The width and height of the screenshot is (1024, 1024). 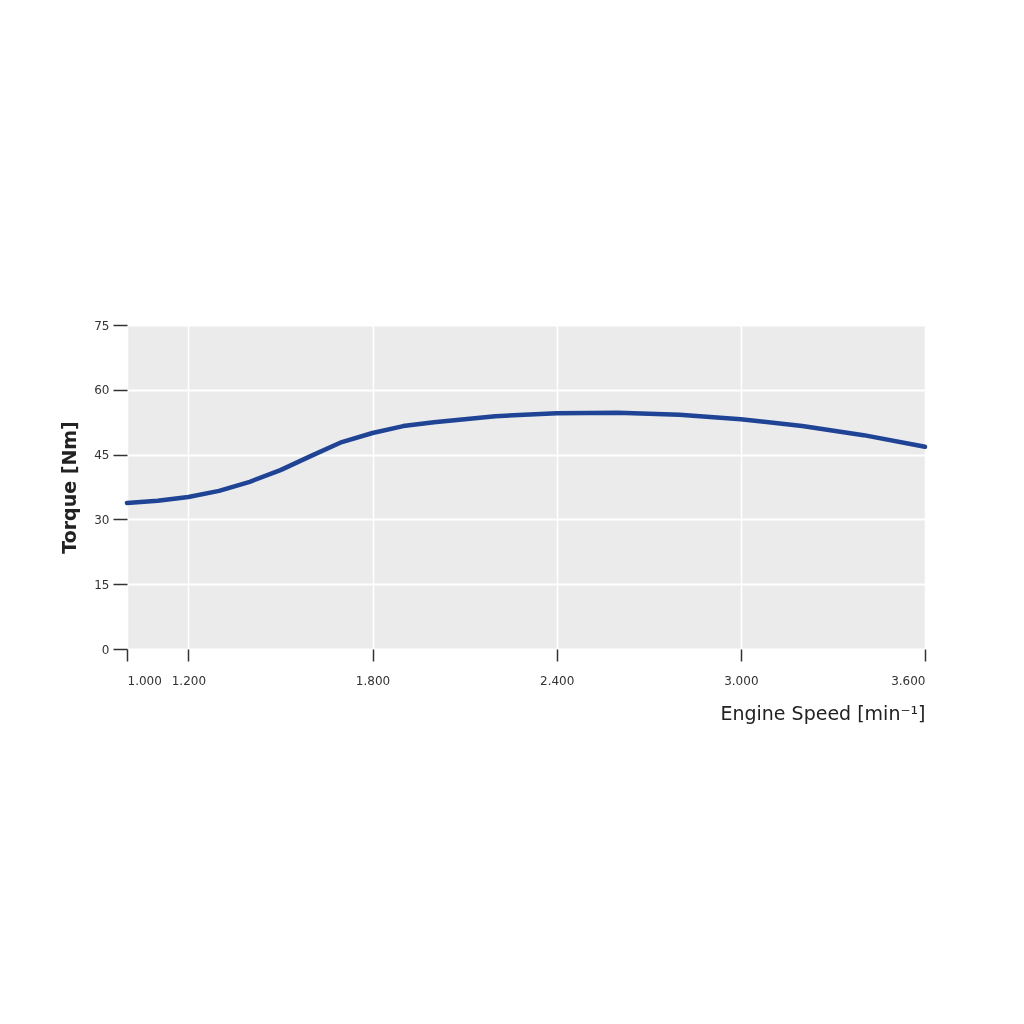 What do you see at coordinates (189, 680) in the screenshot?
I see `x-tick-label: 1.200` at bounding box center [189, 680].